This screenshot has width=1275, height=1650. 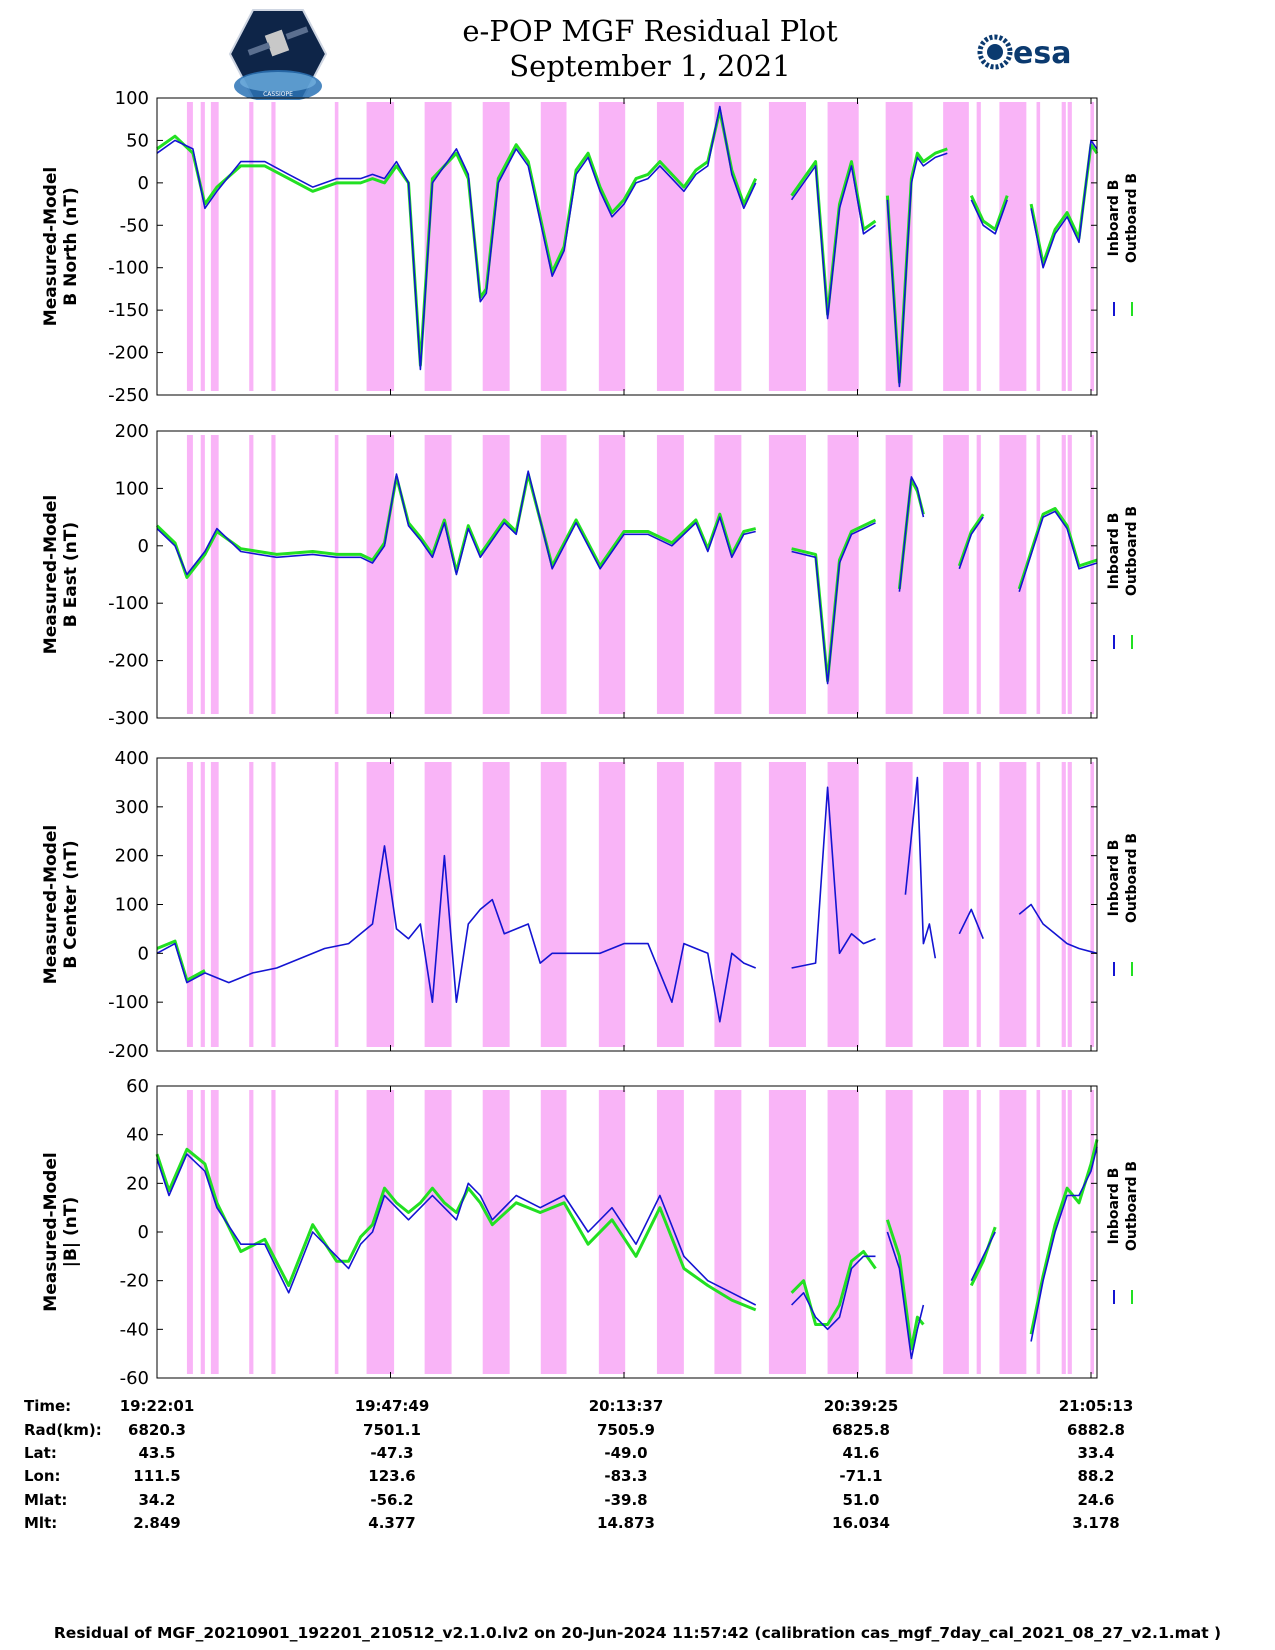 What do you see at coordinates (137, 140) in the screenshot?
I see `y-tick-label: 50` at bounding box center [137, 140].